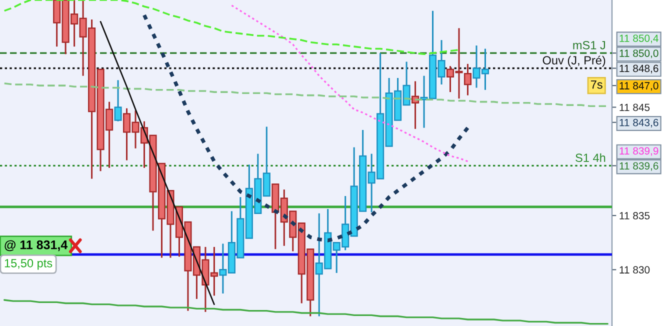 The height and width of the screenshot is (326, 670). I want to click on annotation: 7s, so click(596, 84).